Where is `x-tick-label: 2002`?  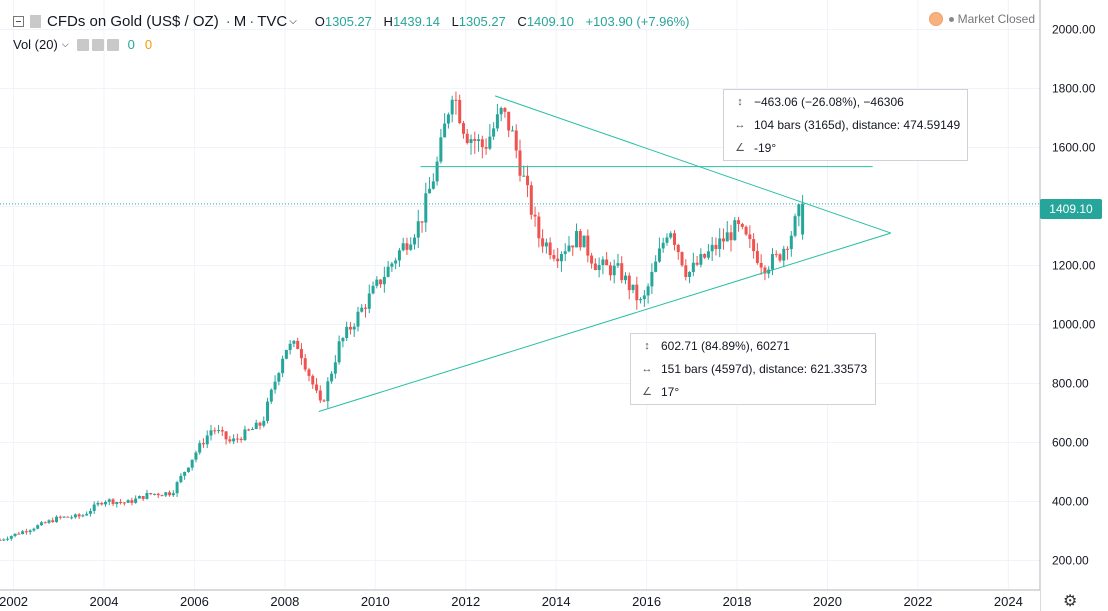 x-tick-label: 2002 is located at coordinates (14, 601).